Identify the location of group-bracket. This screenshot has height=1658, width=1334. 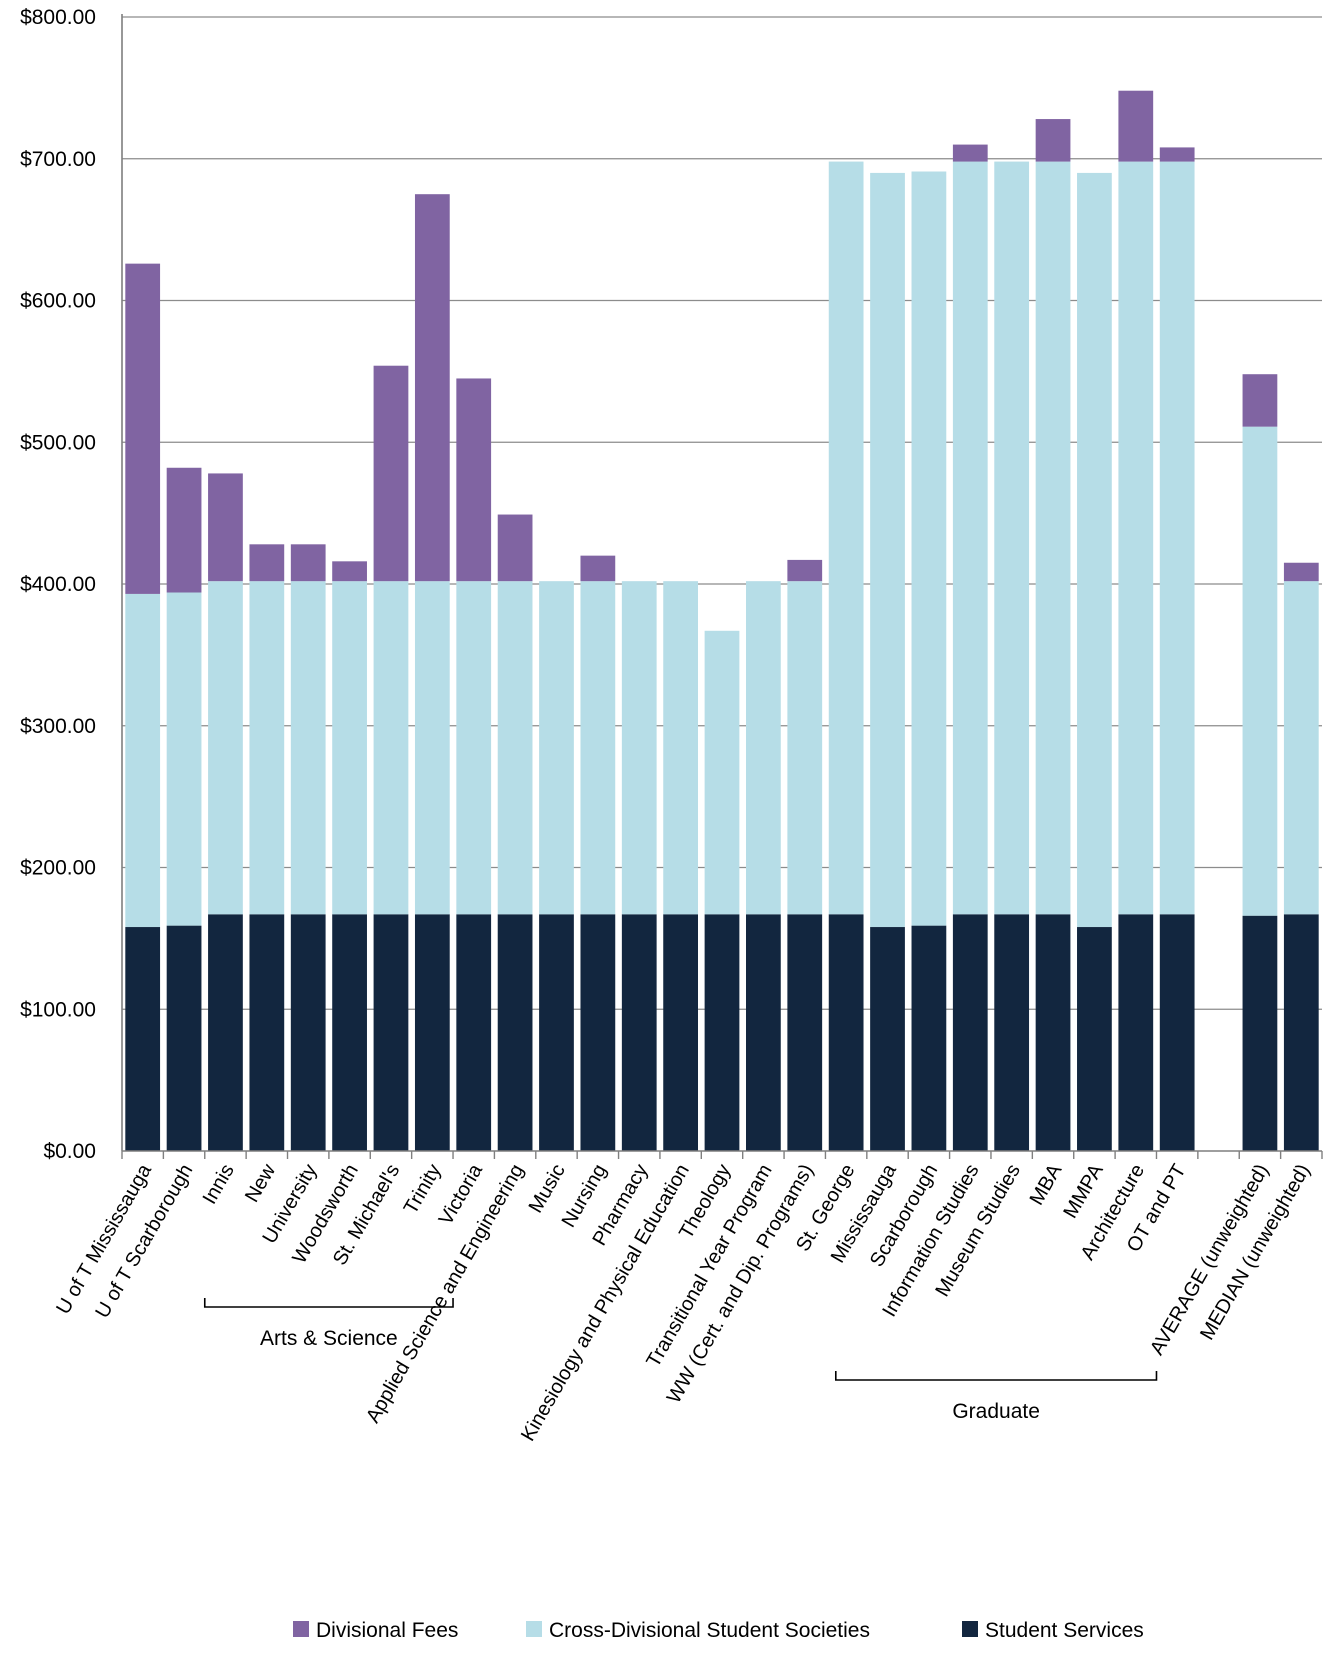
(996, 1376).